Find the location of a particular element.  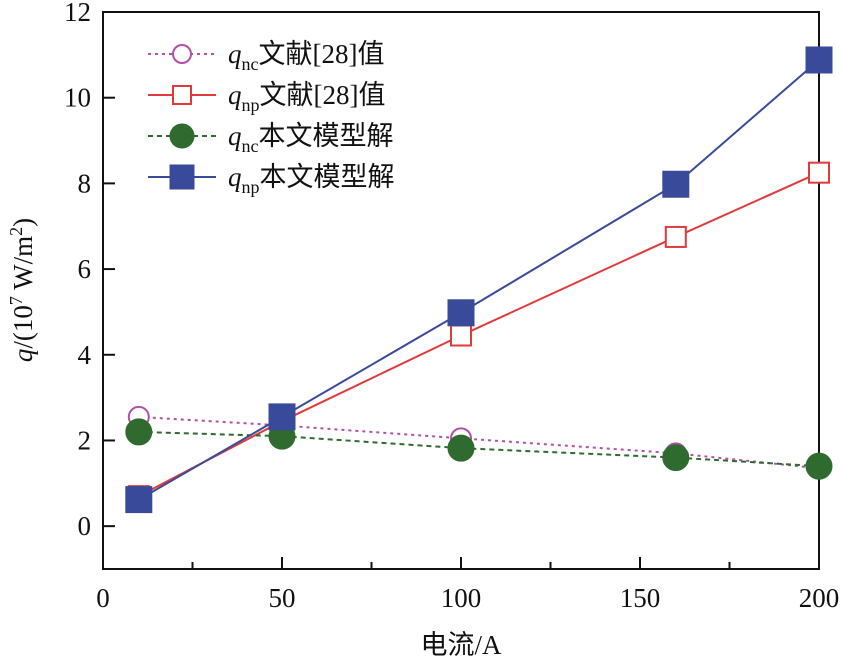

x-axis-title: 电流/A is located at coordinates (462, 645).